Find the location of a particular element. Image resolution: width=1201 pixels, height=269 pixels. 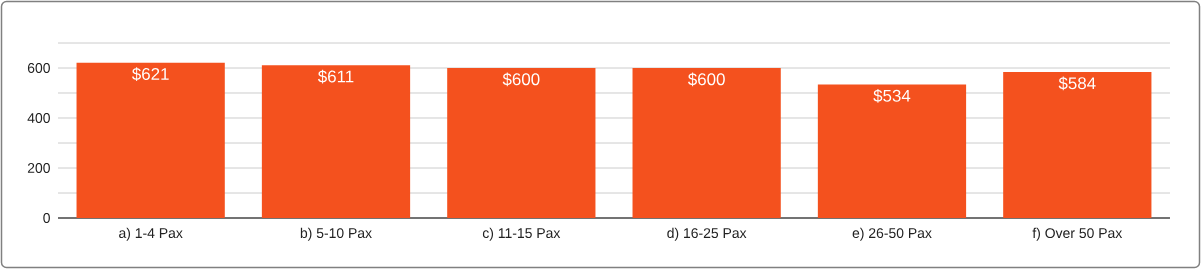

data-label: $621 is located at coordinates (150, 74).